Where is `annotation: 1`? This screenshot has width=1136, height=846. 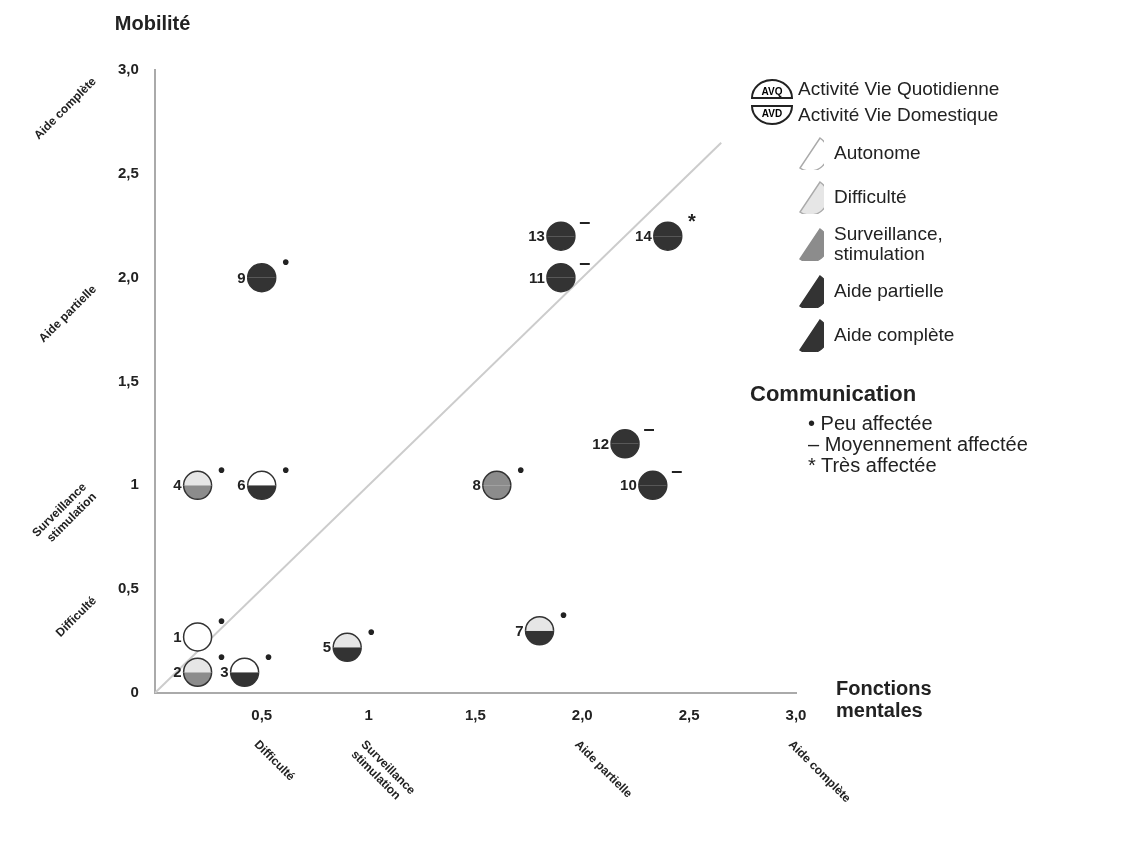
annotation: 1 is located at coordinates (177, 637).